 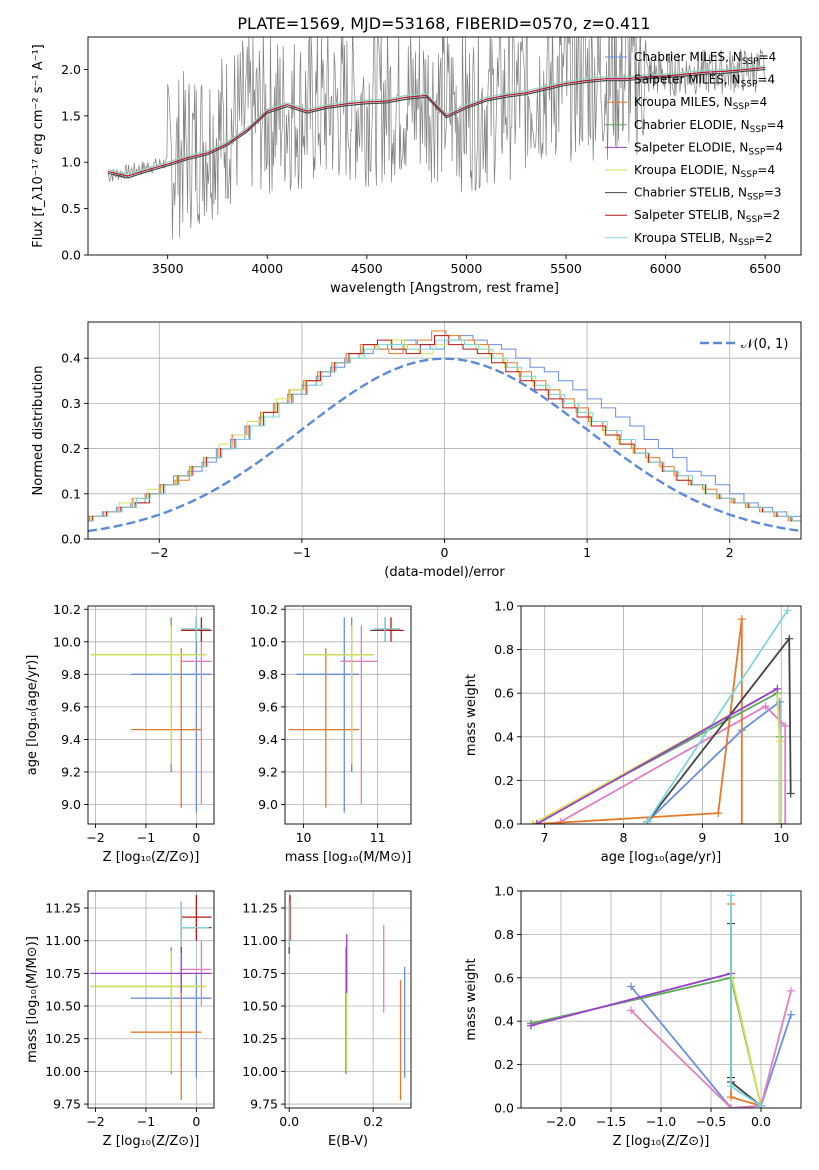 I want to click on x-tick-label: −1.0, so click(x=661, y=1121).